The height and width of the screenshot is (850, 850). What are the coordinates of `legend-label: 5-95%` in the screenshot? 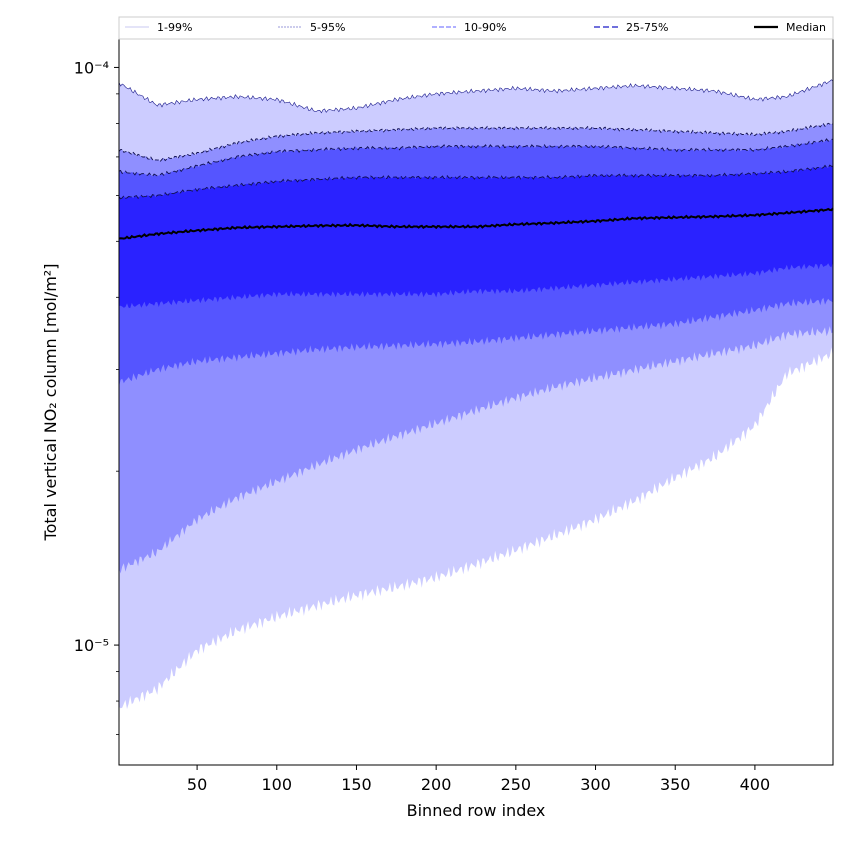 It's located at (327, 27).